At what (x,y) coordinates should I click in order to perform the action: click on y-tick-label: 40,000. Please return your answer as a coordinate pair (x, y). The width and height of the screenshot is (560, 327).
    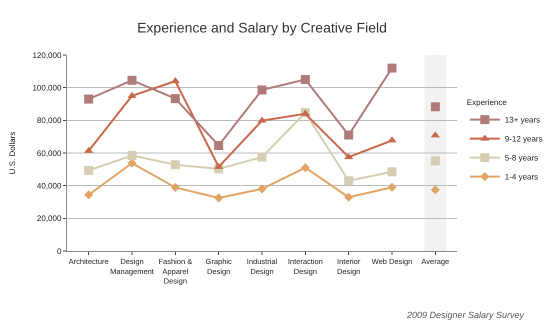
    Looking at the image, I should click on (49, 185).